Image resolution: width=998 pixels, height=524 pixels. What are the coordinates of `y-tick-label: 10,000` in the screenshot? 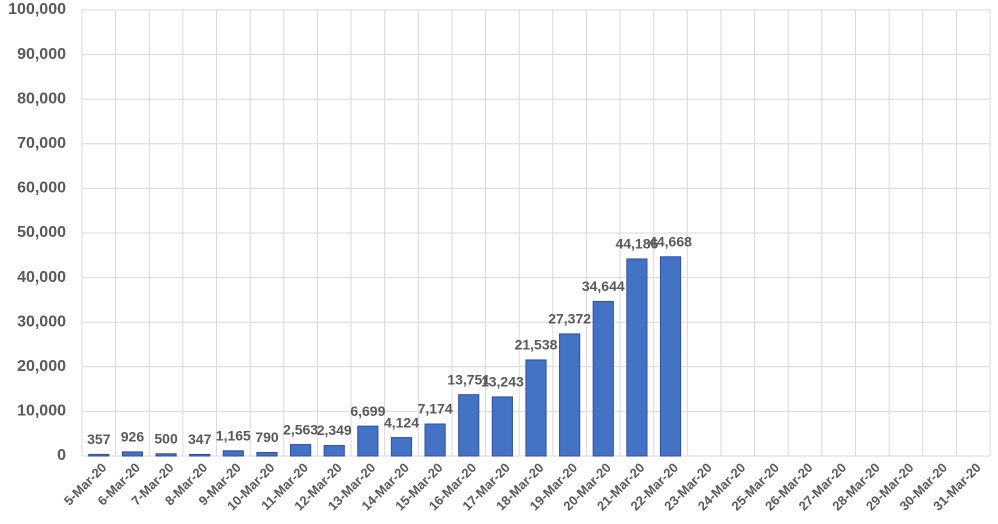 It's located at (41, 411).